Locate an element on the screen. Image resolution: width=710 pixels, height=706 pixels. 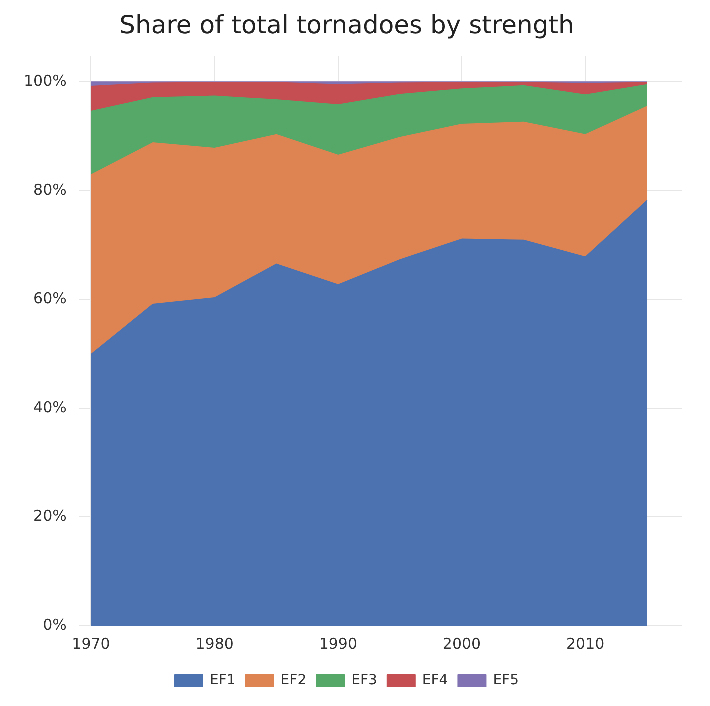
legend-label: EF4 is located at coordinates (435, 680).